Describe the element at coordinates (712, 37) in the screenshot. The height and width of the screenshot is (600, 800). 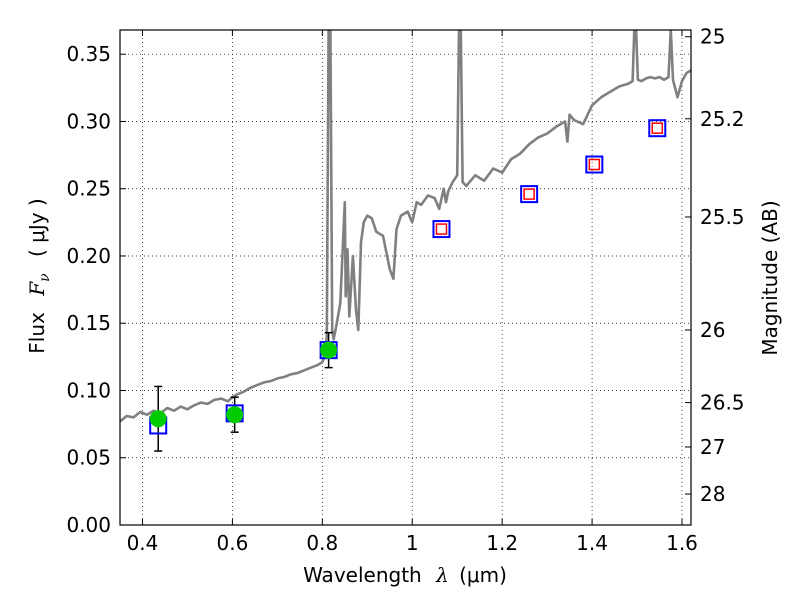
I see `y2-tick-label: 25` at that location.